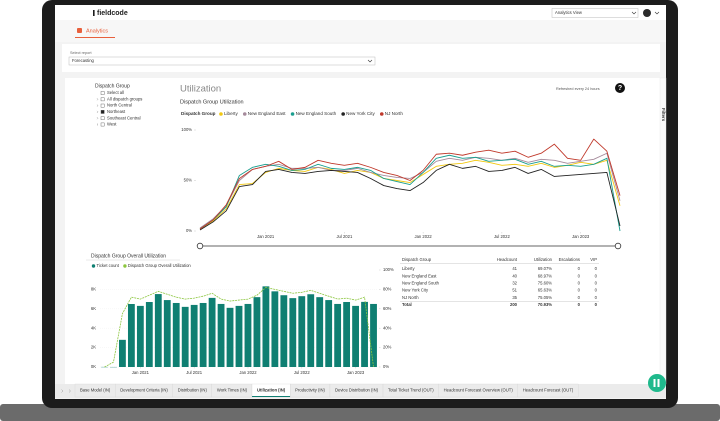  Describe the element at coordinates (507, 259) in the screenshot. I see `column-header: Headcount` at that location.